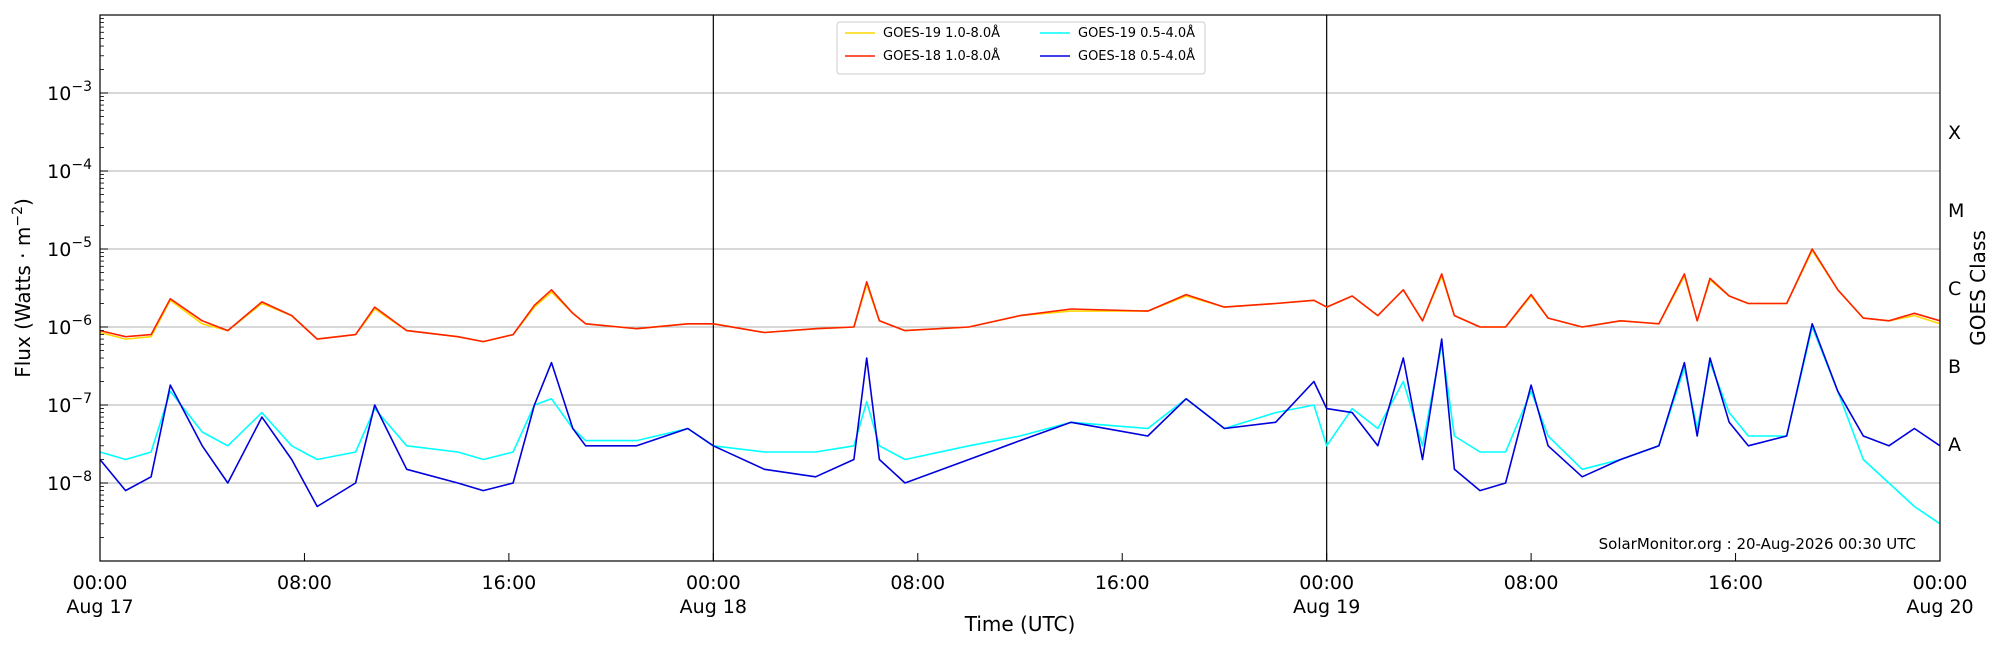  Describe the element at coordinates (713, 607) in the screenshot. I see `x-tick-date-label: Aug 18` at that location.